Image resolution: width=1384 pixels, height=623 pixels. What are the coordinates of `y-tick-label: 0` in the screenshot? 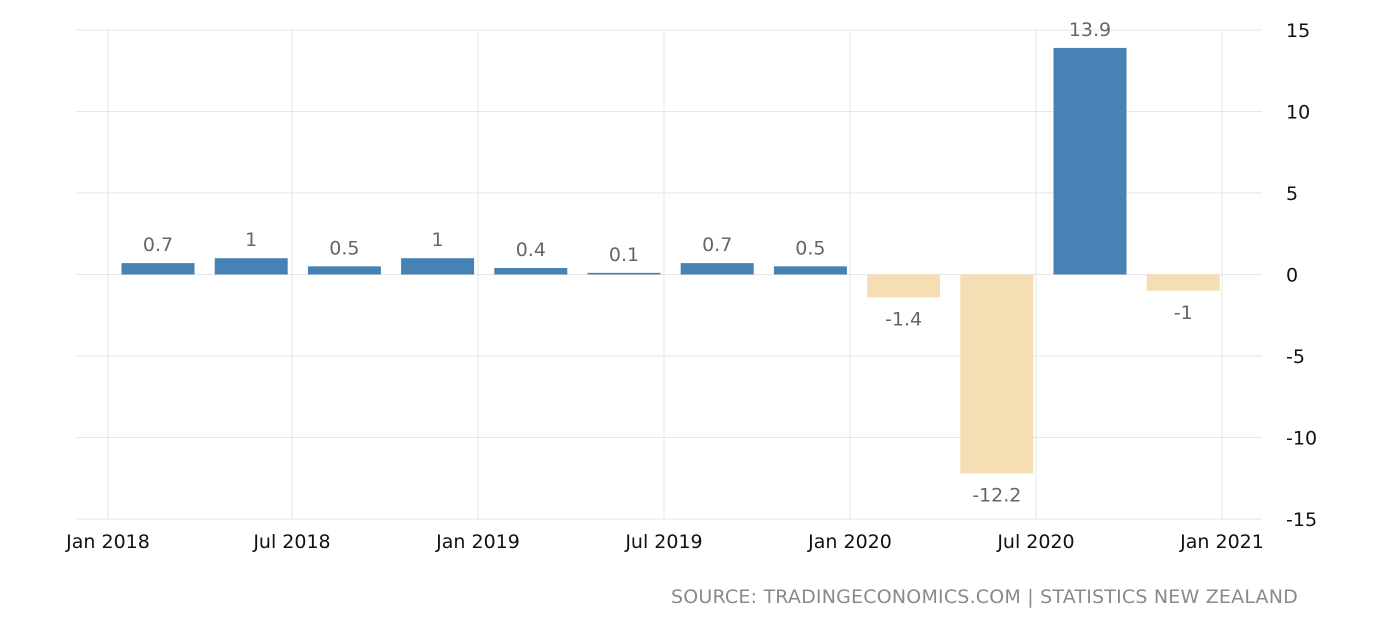 It's located at (1292, 276).